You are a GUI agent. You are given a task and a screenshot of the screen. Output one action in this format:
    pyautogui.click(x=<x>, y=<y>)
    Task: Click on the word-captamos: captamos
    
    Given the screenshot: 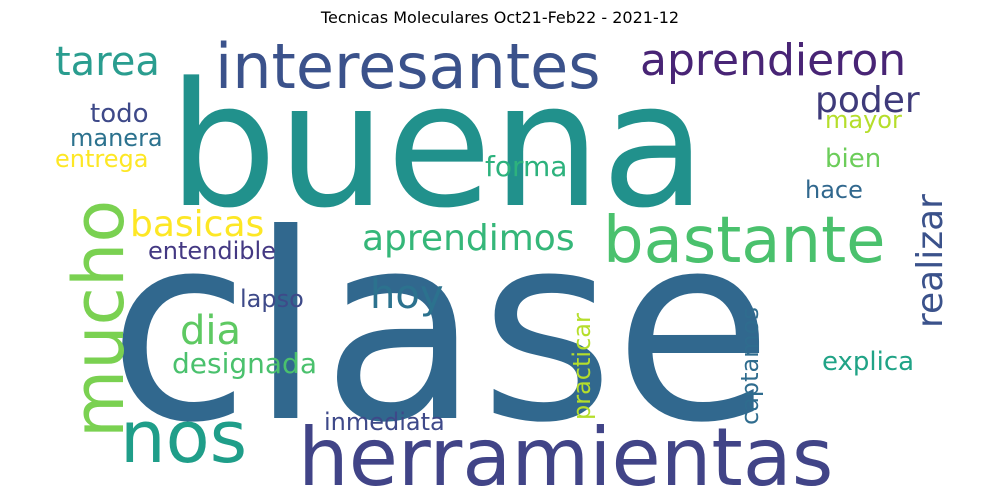 What is the action you would take?
    pyautogui.click(x=750, y=366)
    